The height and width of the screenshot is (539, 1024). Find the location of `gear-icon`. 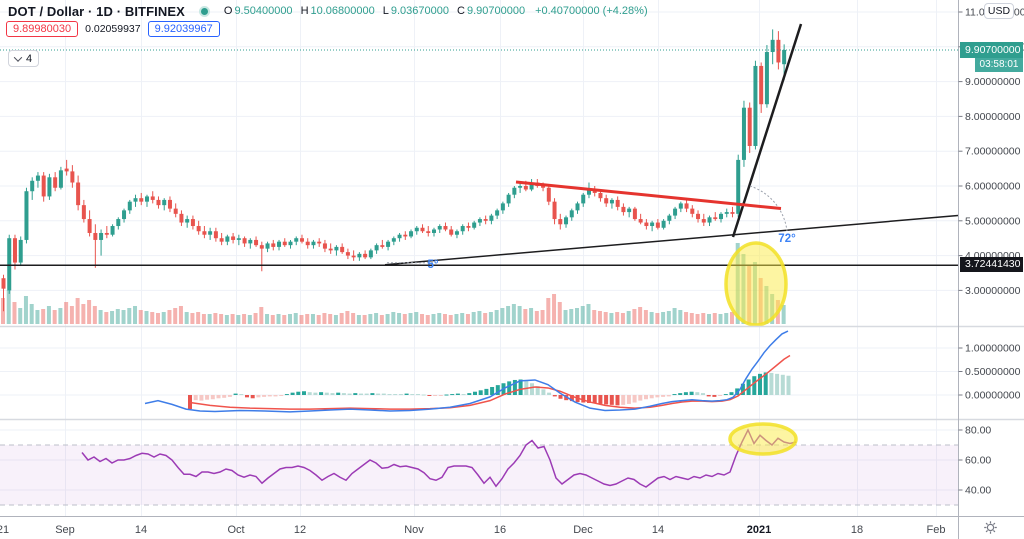

gear-icon is located at coordinates (990, 527).